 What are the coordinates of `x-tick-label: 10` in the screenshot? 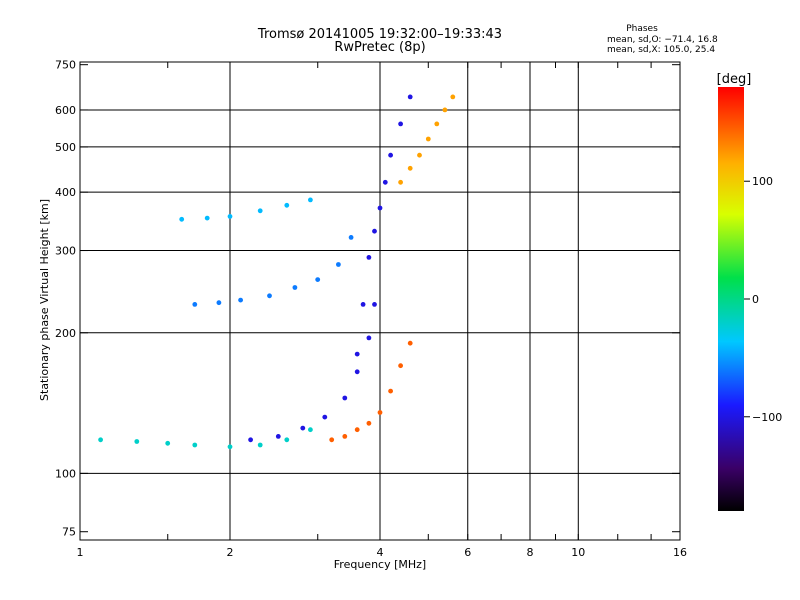 It's located at (578, 552).